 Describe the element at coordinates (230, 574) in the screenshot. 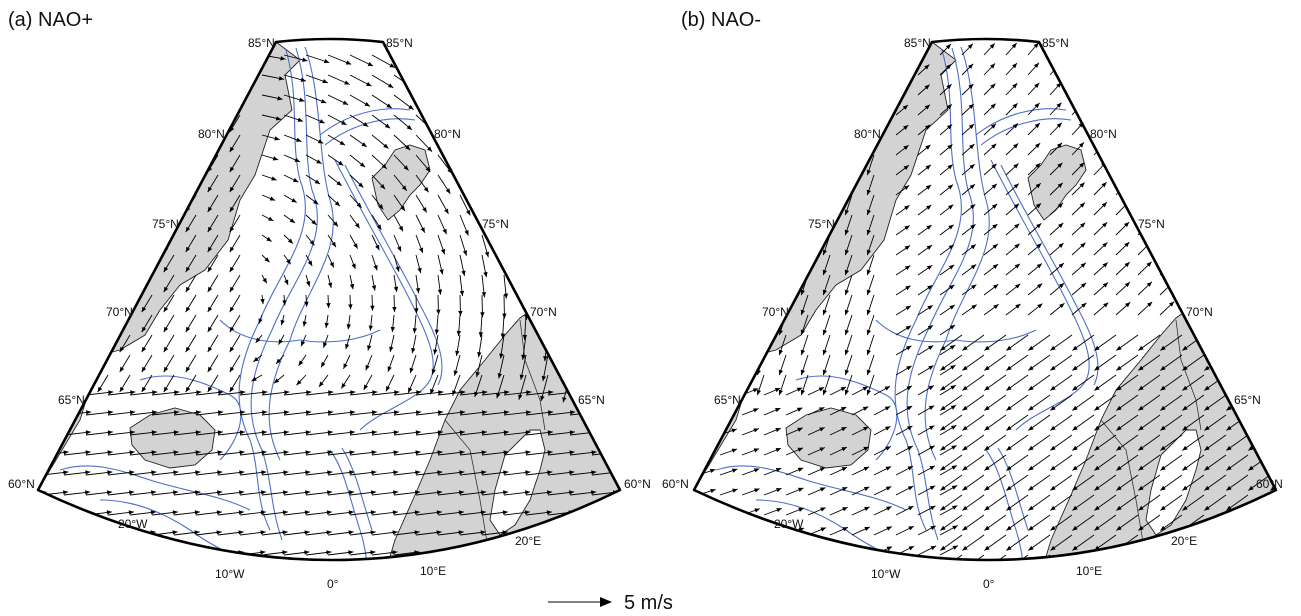

I see `lon-label: 10°W` at that location.